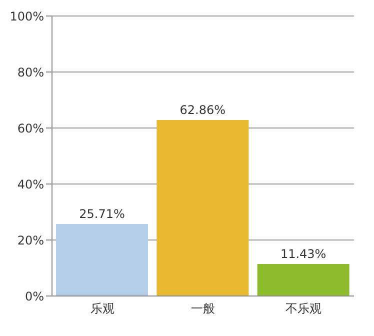 This screenshot has width=374, height=336. Describe the element at coordinates (304, 309) in the screenshot. I see `x-tick-label: 不乐观` at that location.